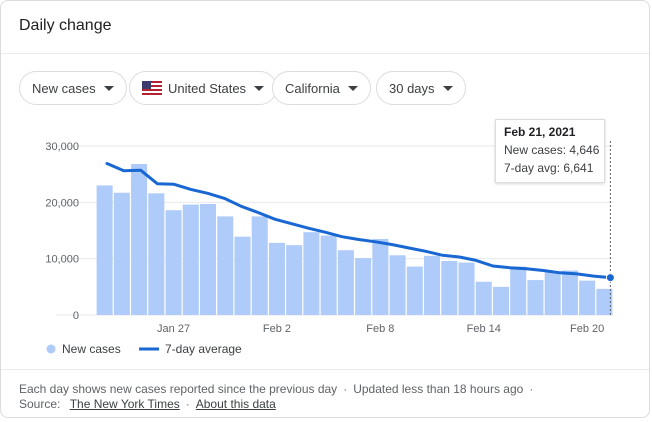  Describe the element at coordinates (173, 329) in the screenshot. I see `x-tick-label: Jan 27` at that location.